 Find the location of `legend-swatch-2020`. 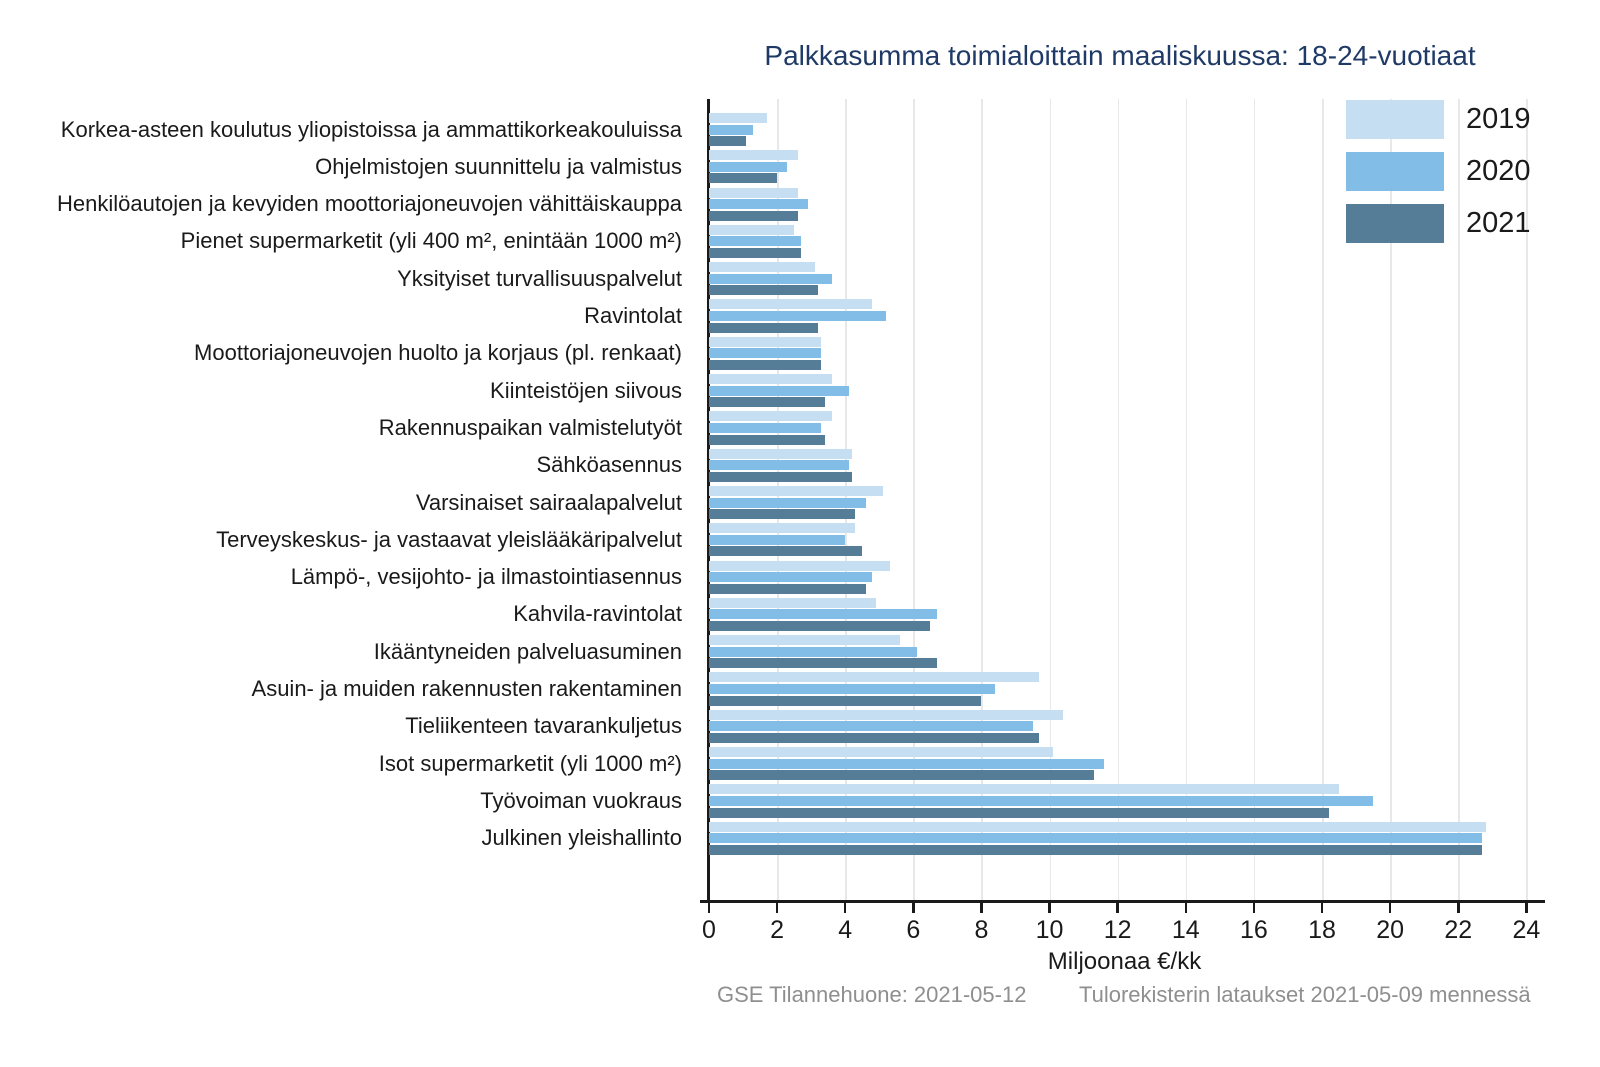

legend-swatch-2020 is located at coordinates (1395, 171).